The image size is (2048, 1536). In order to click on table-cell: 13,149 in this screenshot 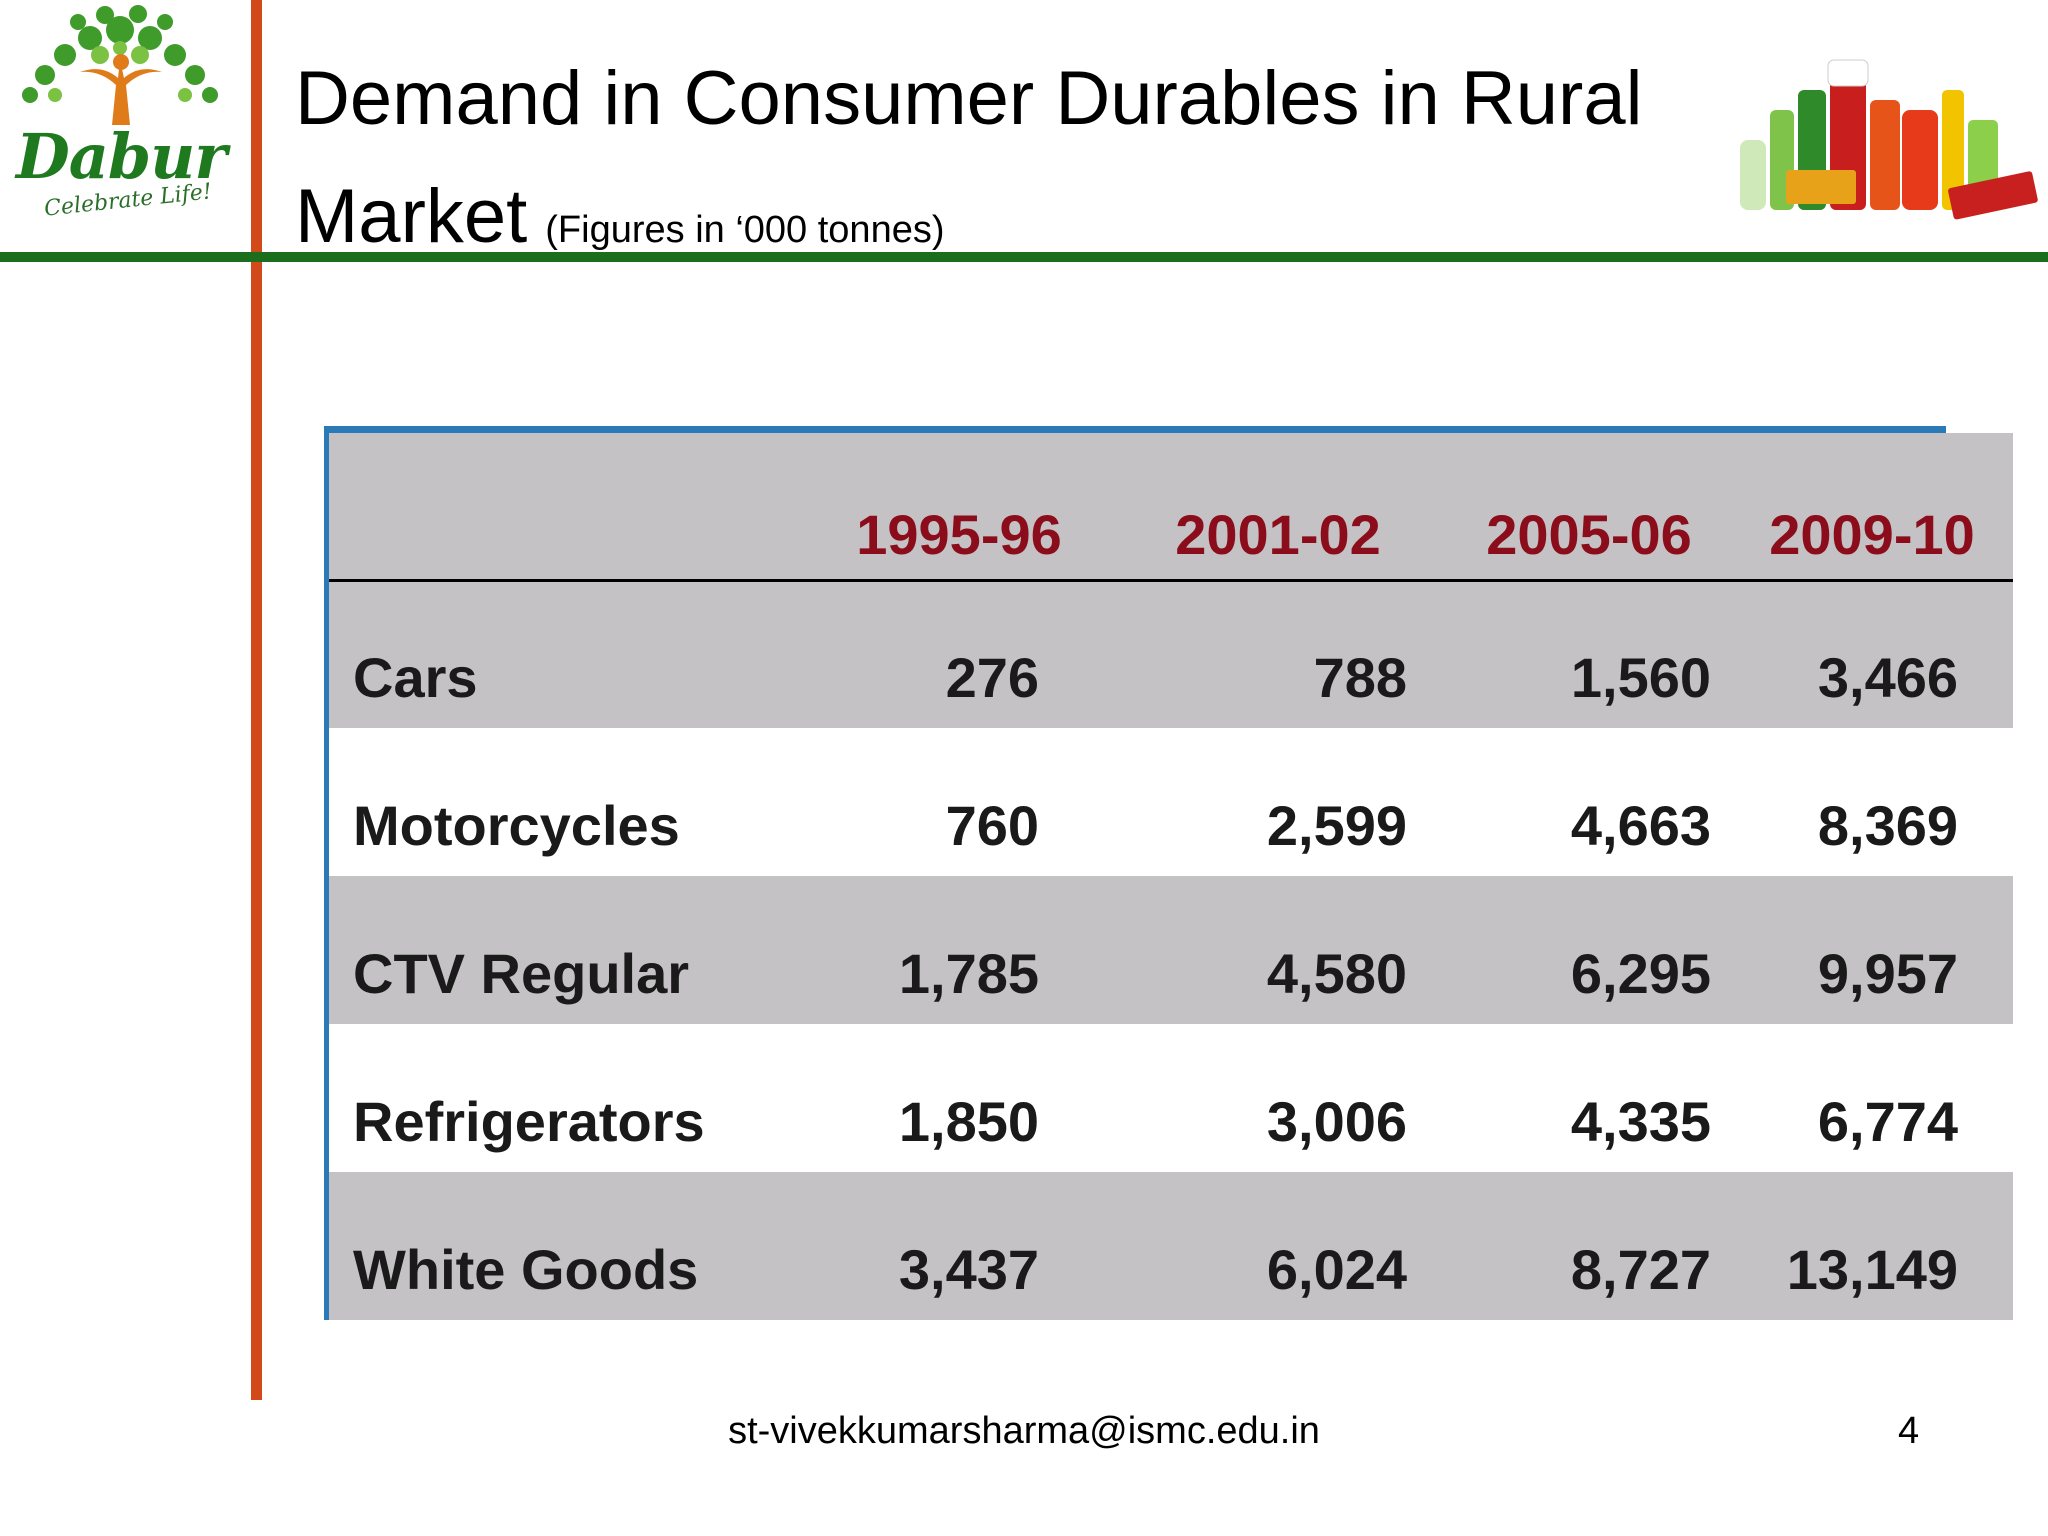, I will do `click(1872, 1269)`.